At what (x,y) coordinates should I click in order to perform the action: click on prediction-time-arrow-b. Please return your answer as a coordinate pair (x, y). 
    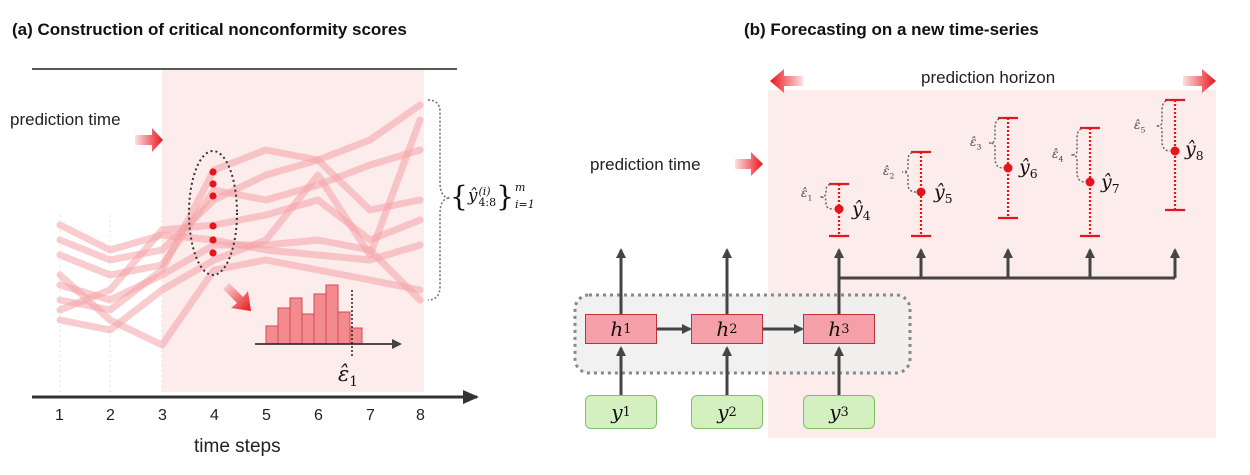
    Looking at the image, I should click on (749, 164).